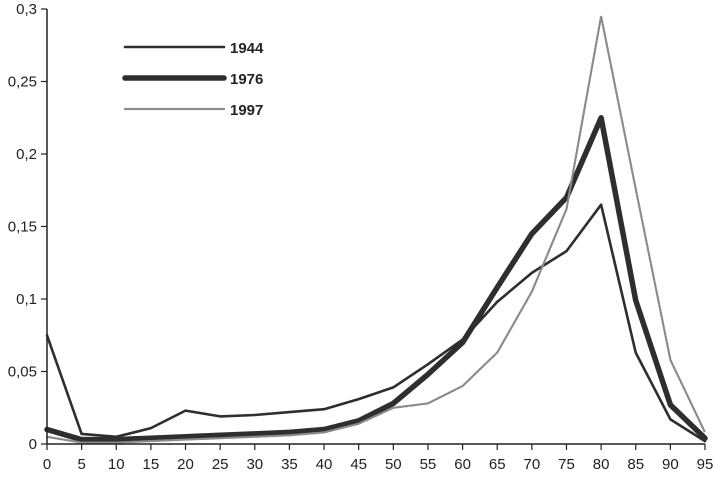  What do you see at coordinates (246, 79) in the screenshot?
I see `legend-label-1976: 1976` at bounding box center [246, 79].